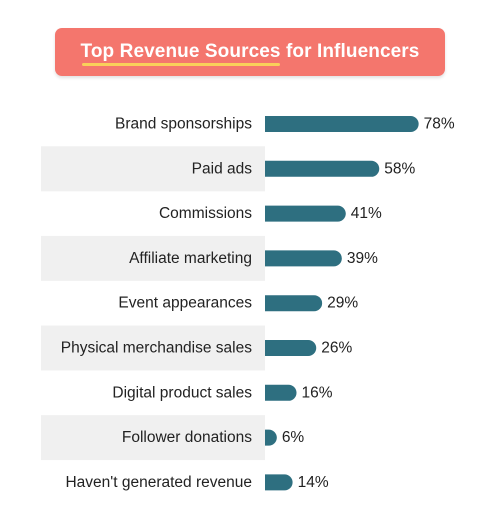  Describe the element at coordinates (303, 258) in the screenshot. I see `bar-affiliate-marketing` at that location.